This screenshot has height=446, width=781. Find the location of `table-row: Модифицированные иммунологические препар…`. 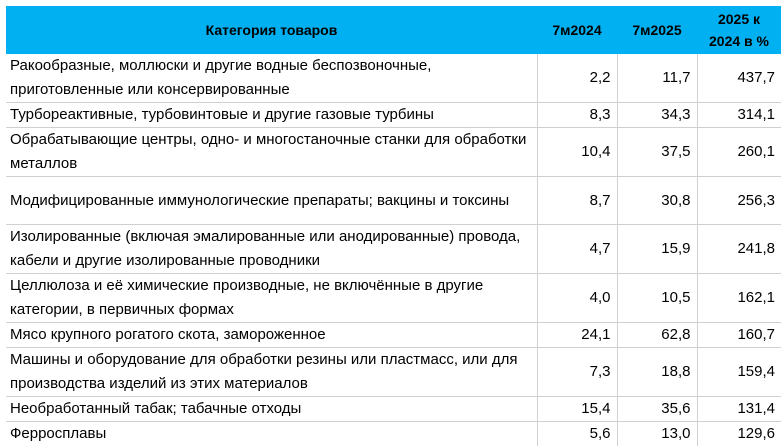

table-row: Модифицированные иммунологические препар… is located at coordinates (393, 201).